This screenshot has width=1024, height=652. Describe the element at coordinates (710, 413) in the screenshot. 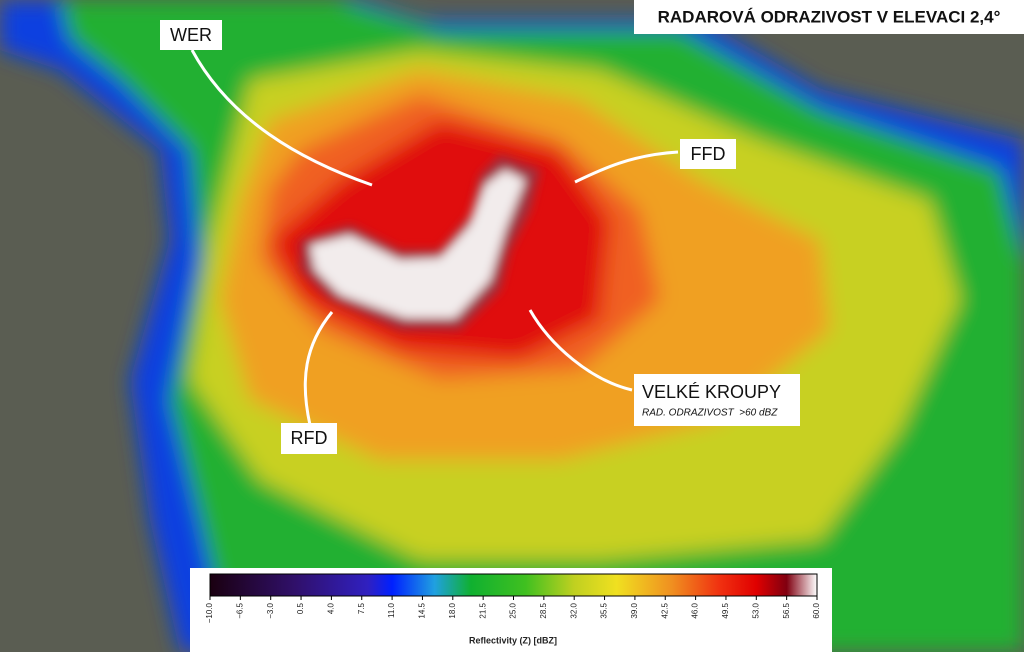

I see `annotation-note: RAD. ODRAZIVOST >60 dBZ` at that location.